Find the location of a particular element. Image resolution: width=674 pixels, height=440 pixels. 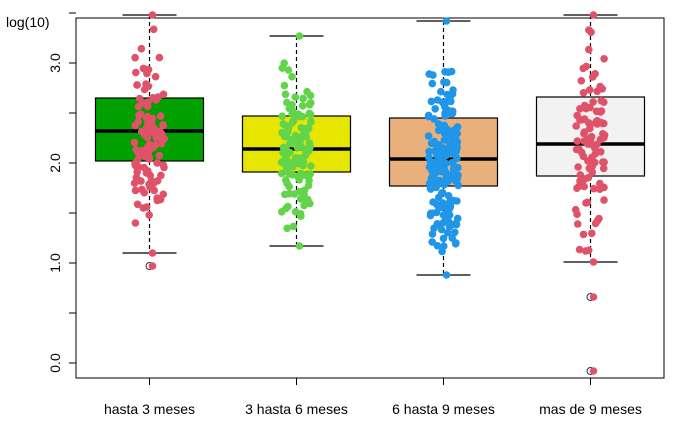

y-tick-label: 0.0 is located at coordinates (55, 363).